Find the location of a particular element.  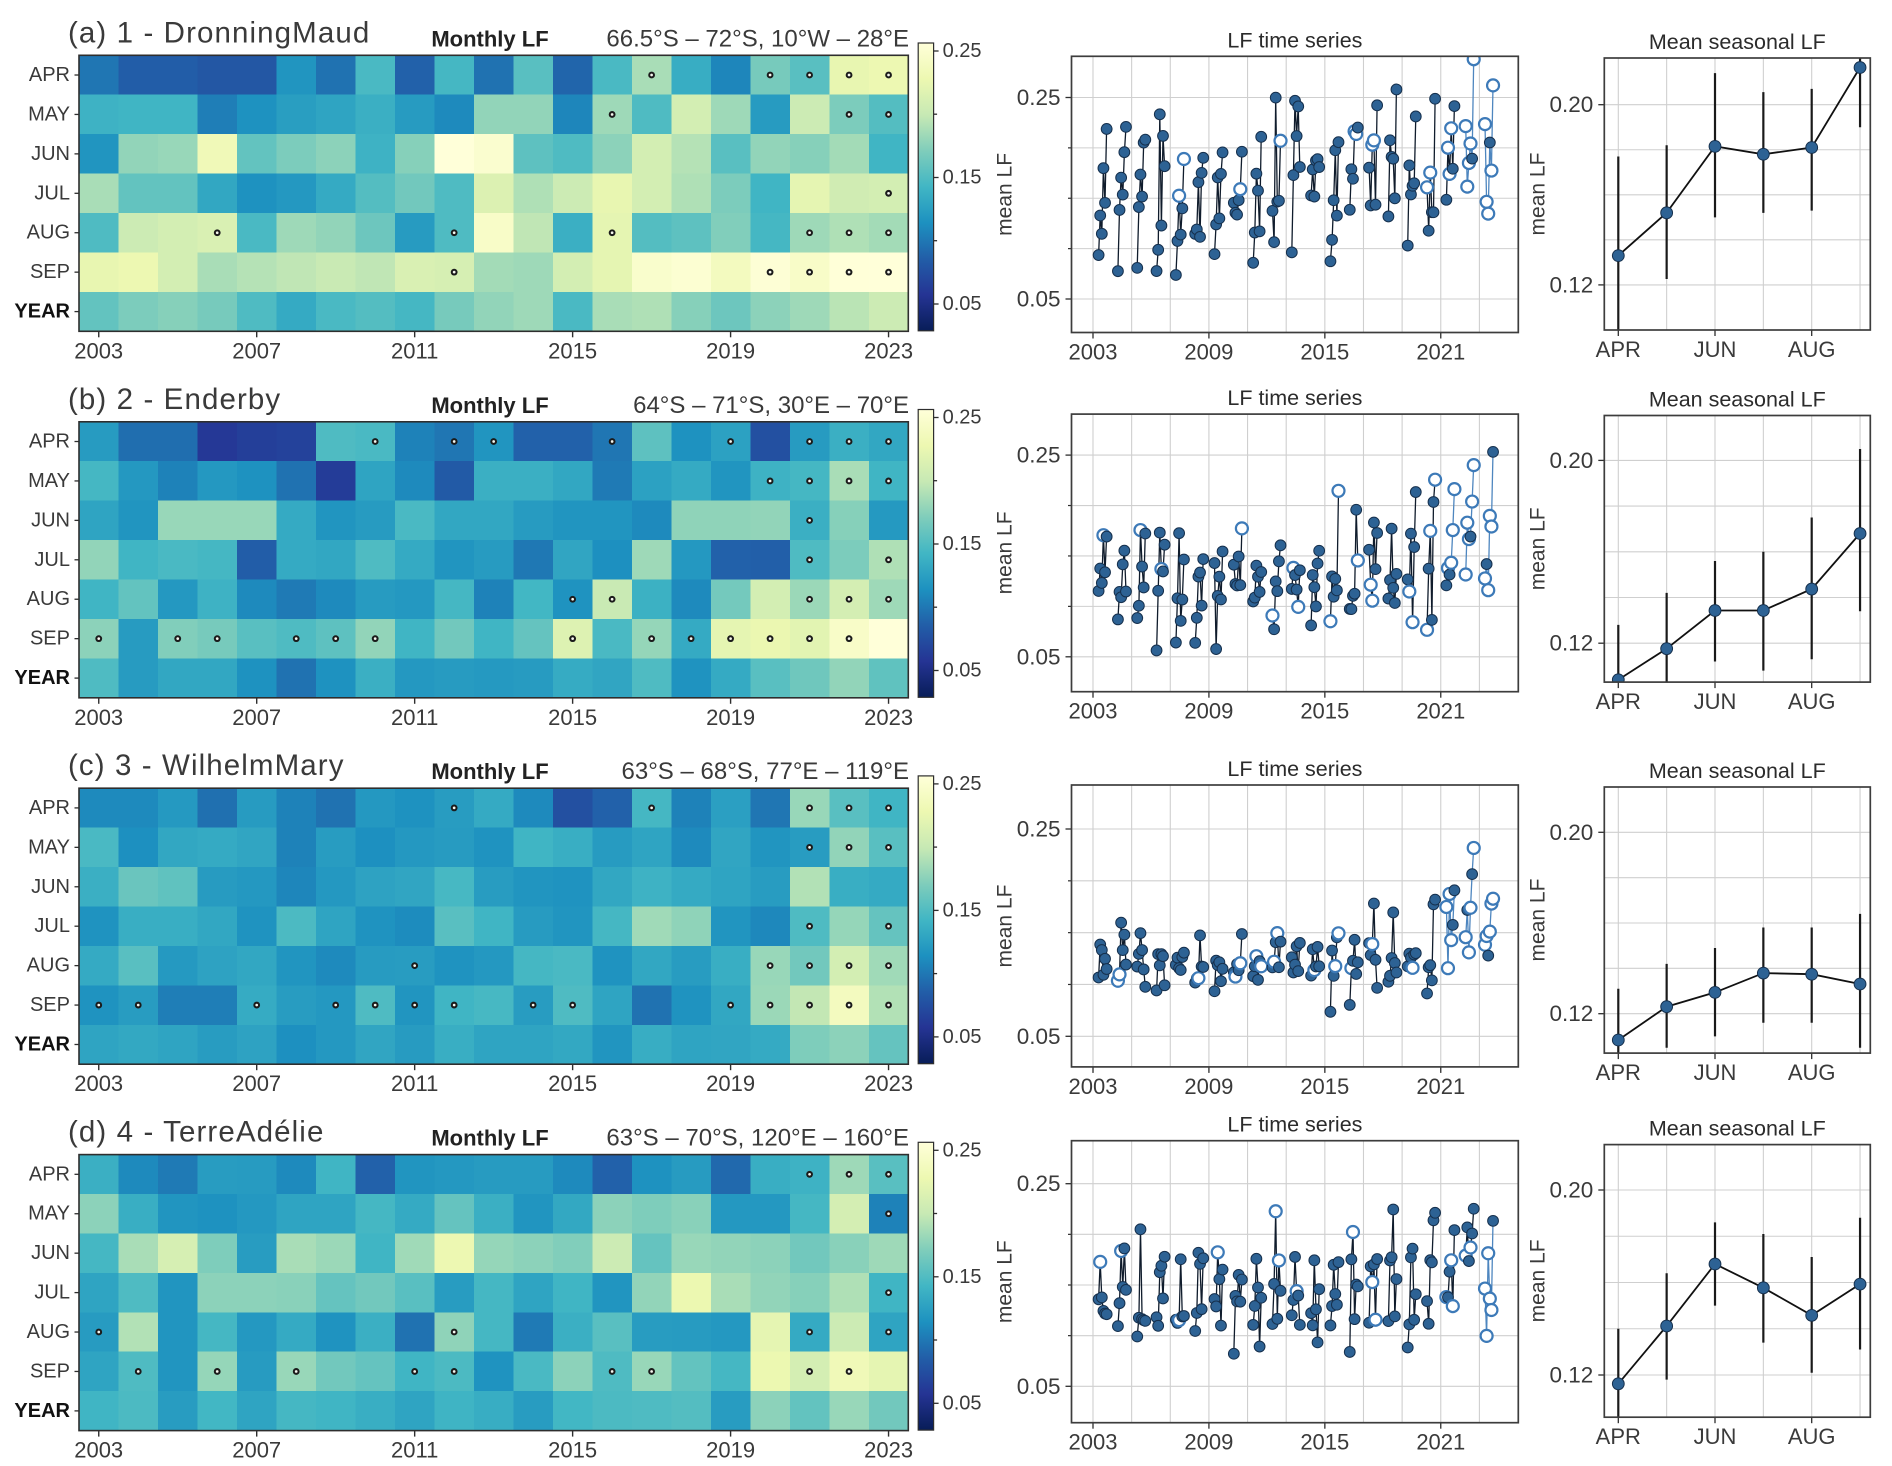

svg-text: LF time series is located at coordinates (1294, 769).